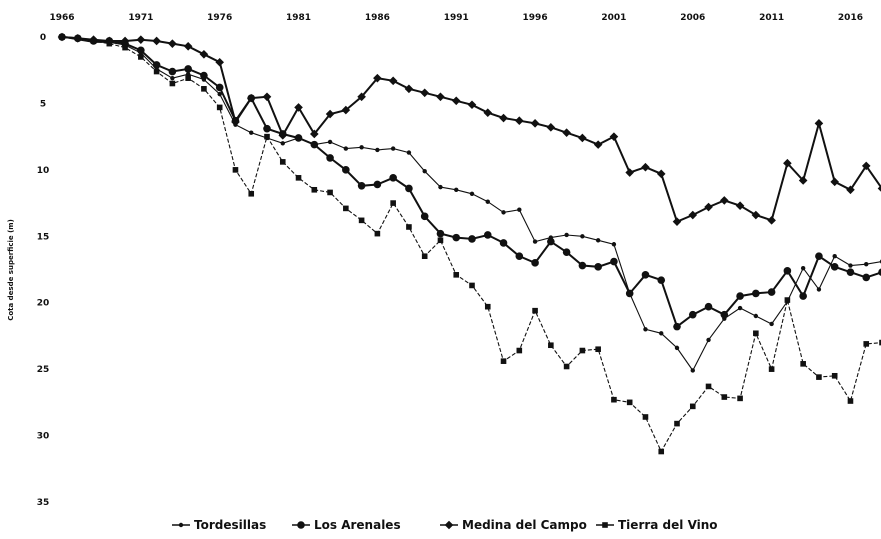  What do you see at coordinates (850, 18) in the screenshot?
I see `x-tick-label: 2016` at bounding box center [850, 18].